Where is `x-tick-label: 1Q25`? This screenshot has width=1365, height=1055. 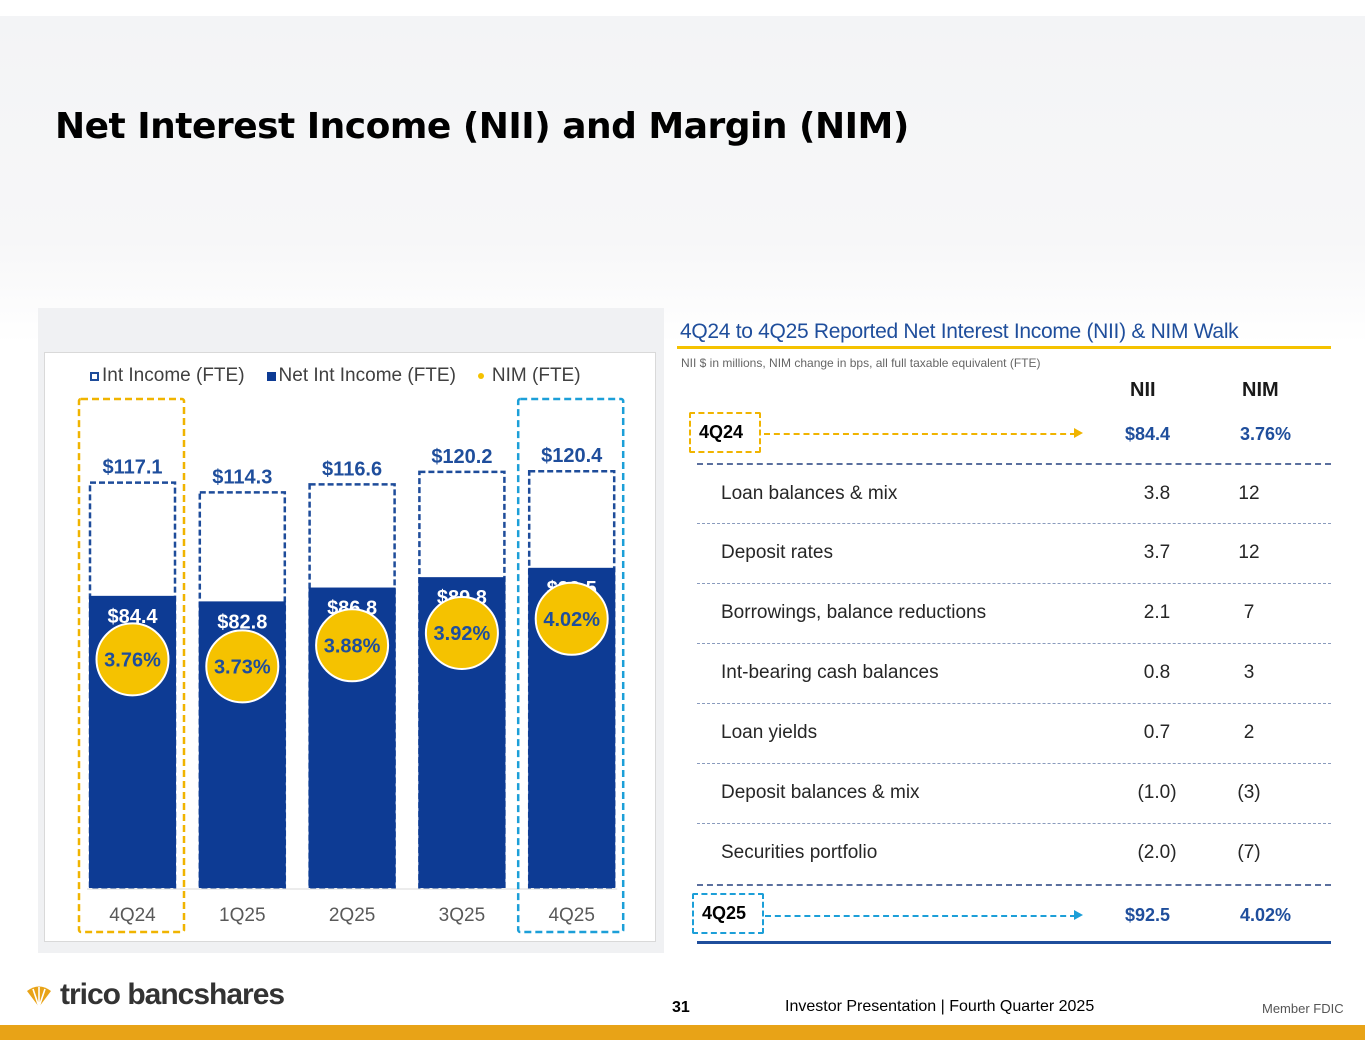 x-tick-label: 1Q25 is located at coordinates (242, 915).